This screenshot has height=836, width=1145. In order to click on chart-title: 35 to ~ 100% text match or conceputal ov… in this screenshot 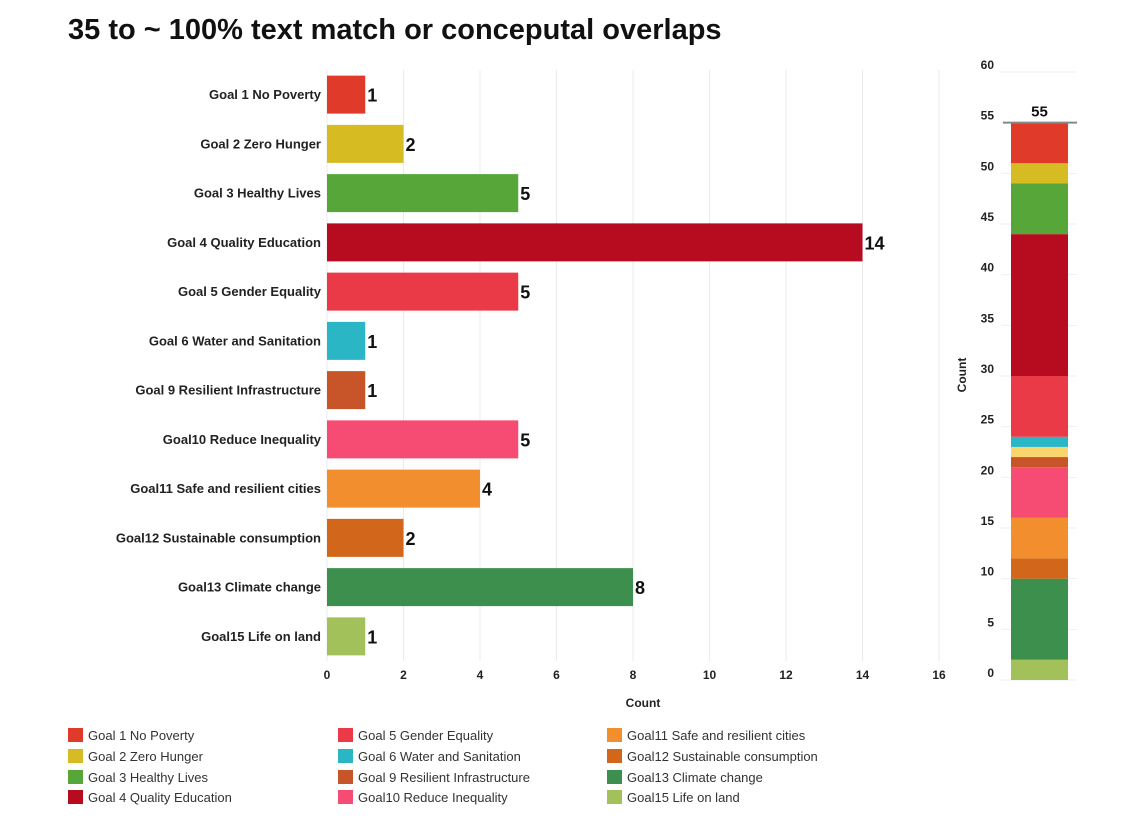, I will do `click(395, 30)`.